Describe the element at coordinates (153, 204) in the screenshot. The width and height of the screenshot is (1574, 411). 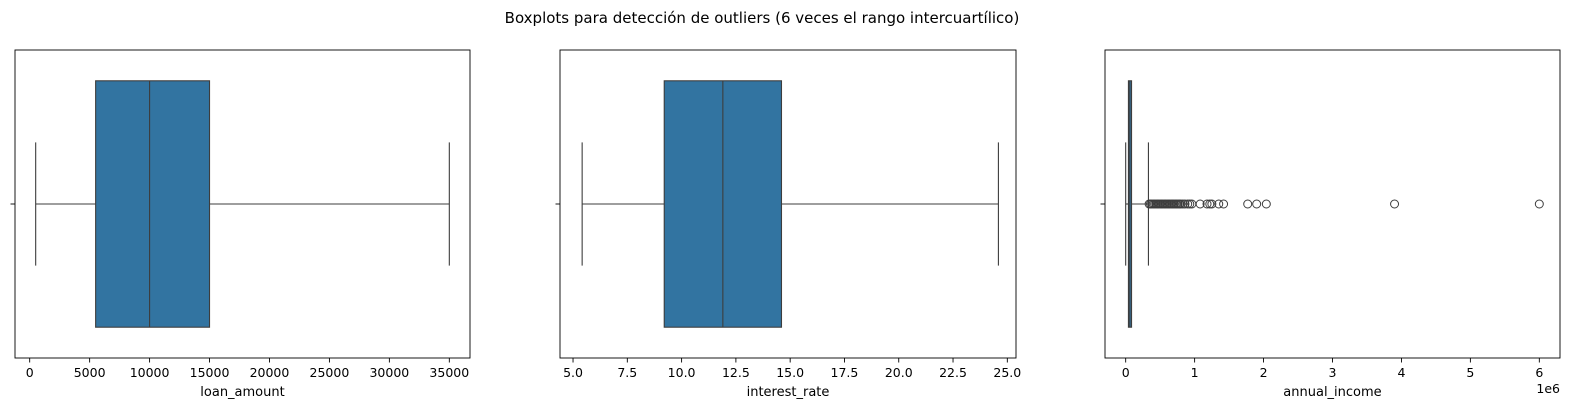
I see `iqr-box` at that location.